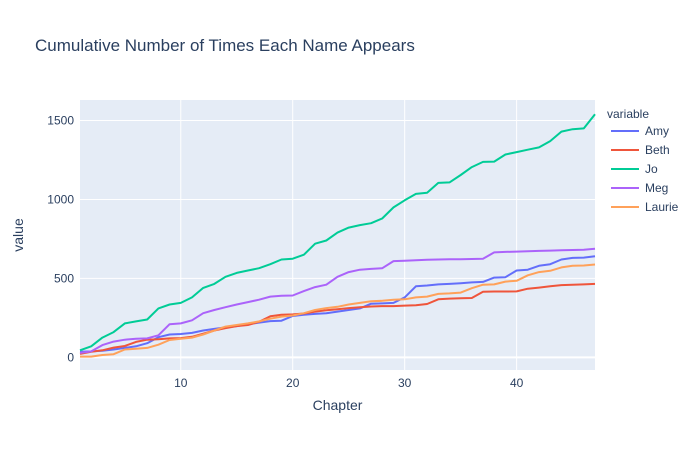 Image resolution: width=700 pixels, height=455 pixels. What do you see at coordinates (60, 199) in the screenshot?
I see `y-tick-label: 1000` at bounding box center [60, 199].